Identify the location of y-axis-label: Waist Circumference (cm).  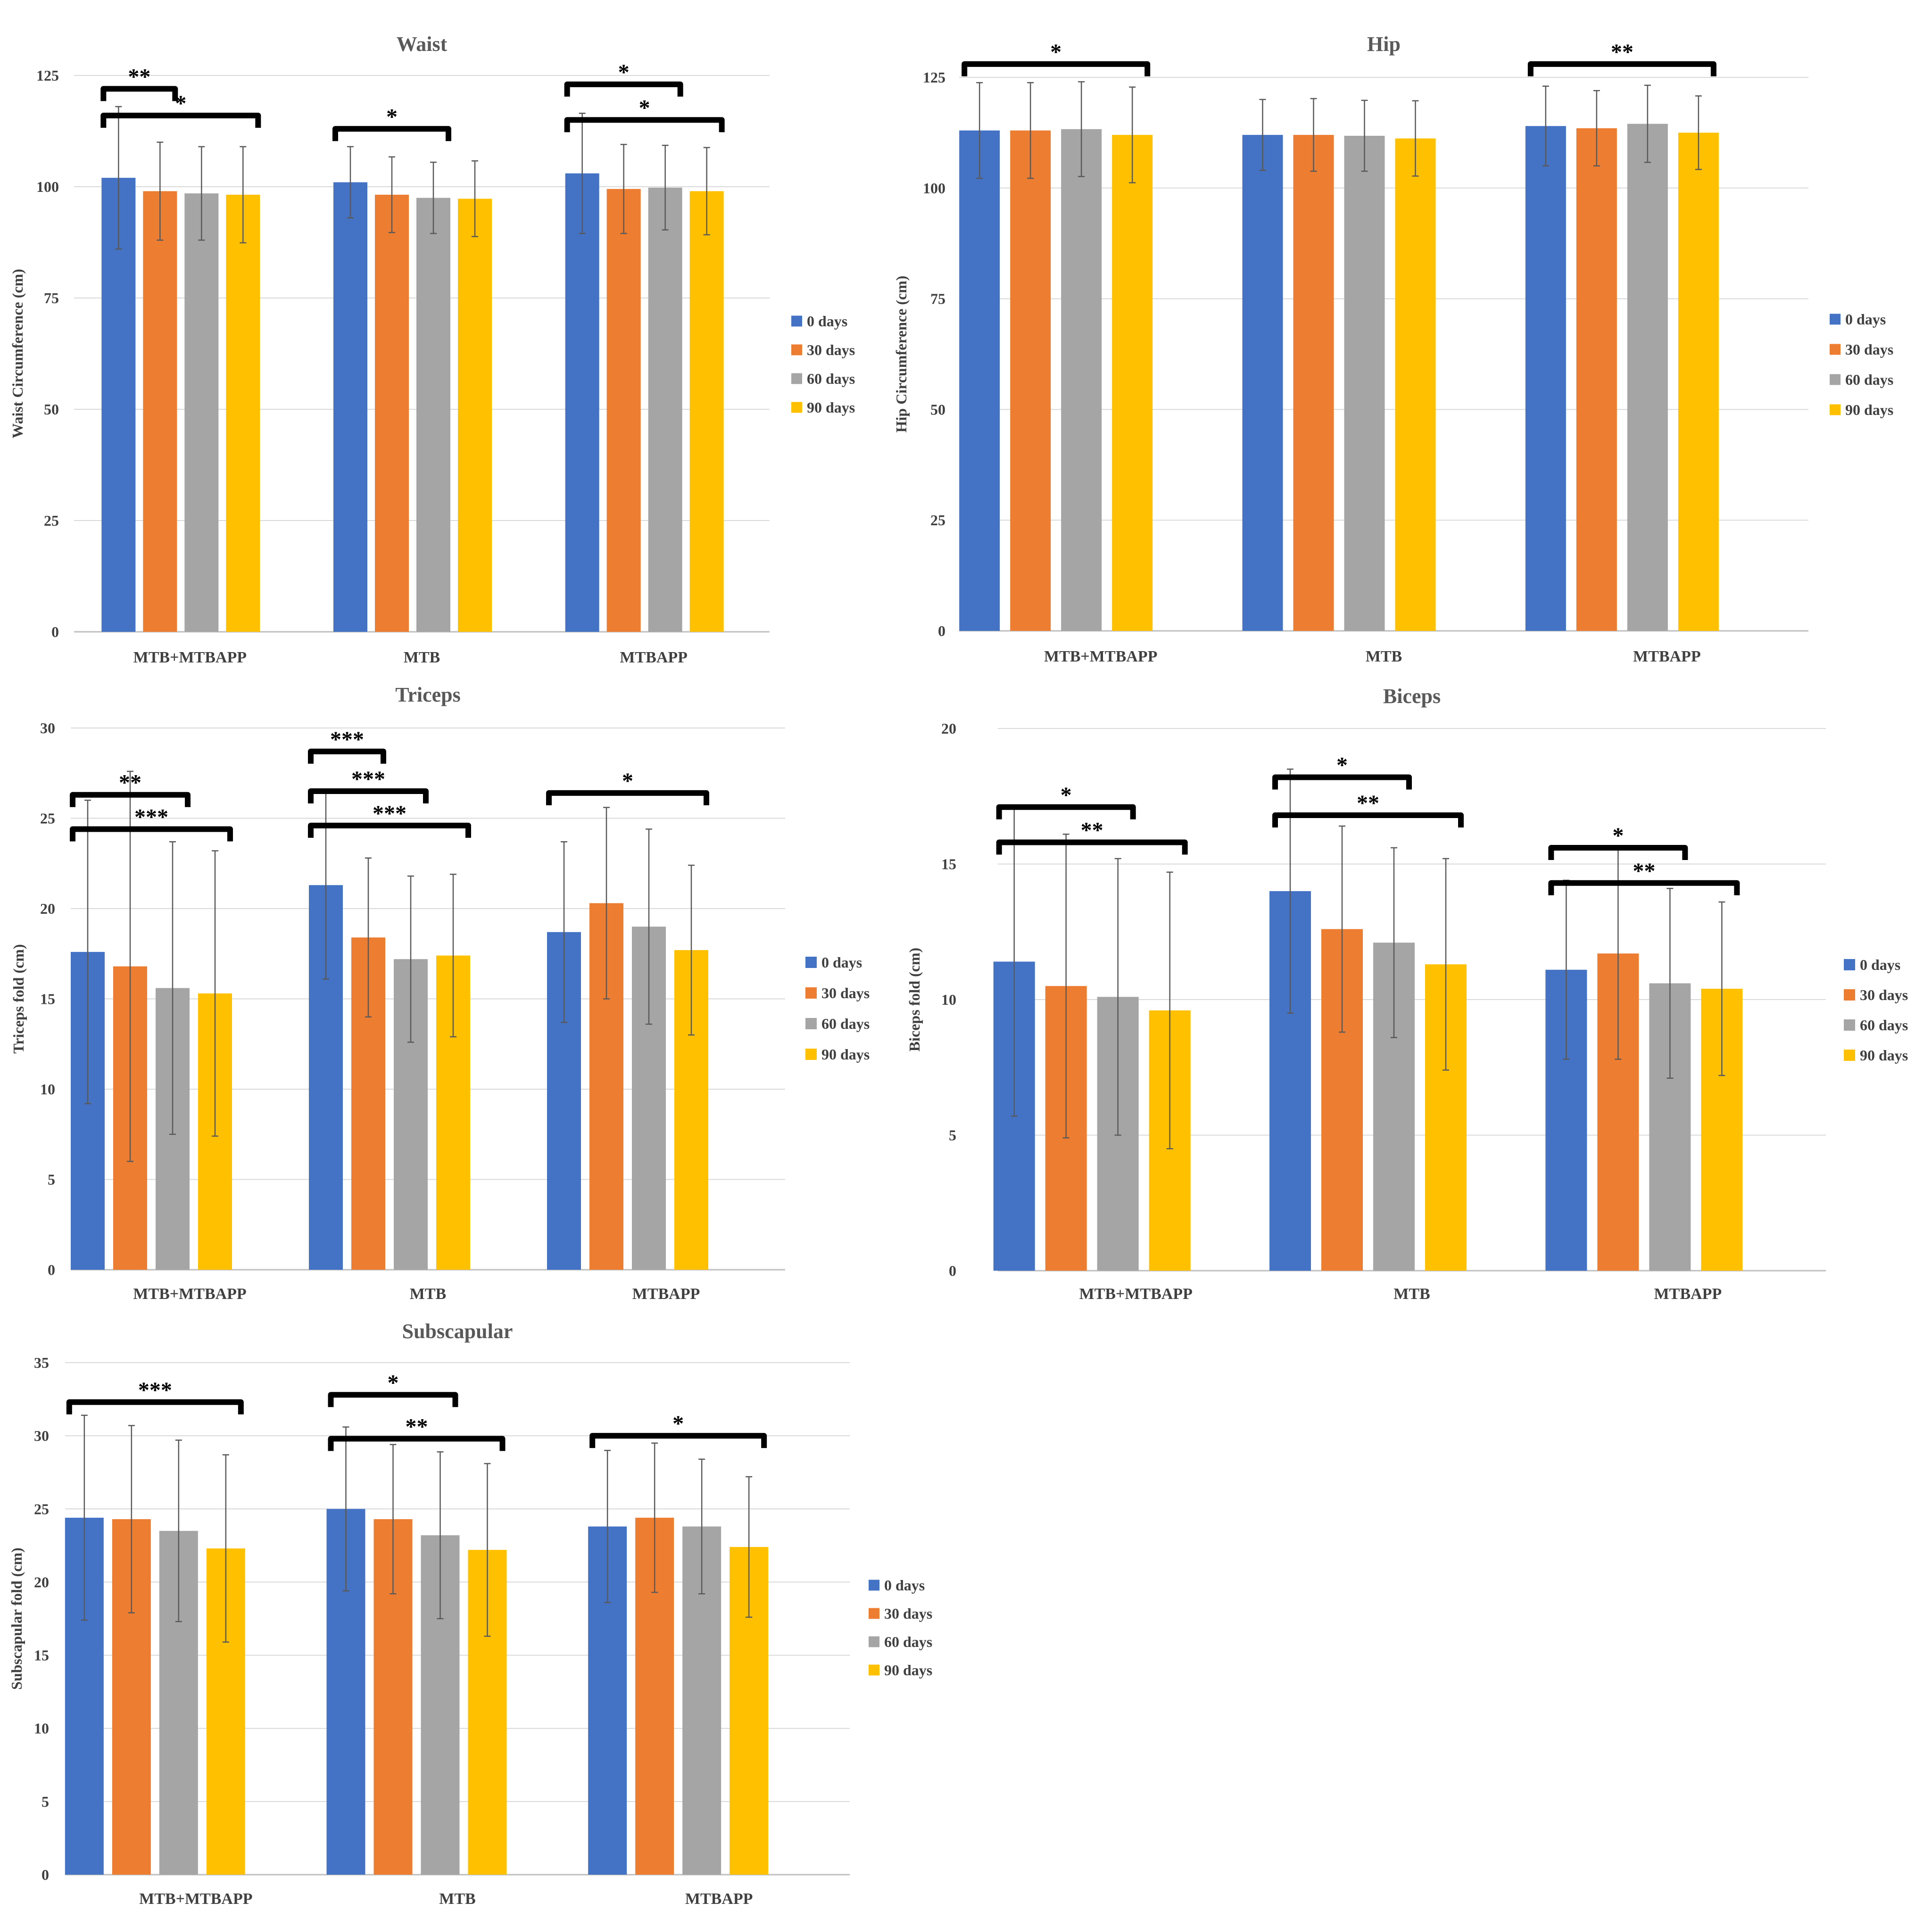
(17, 353).